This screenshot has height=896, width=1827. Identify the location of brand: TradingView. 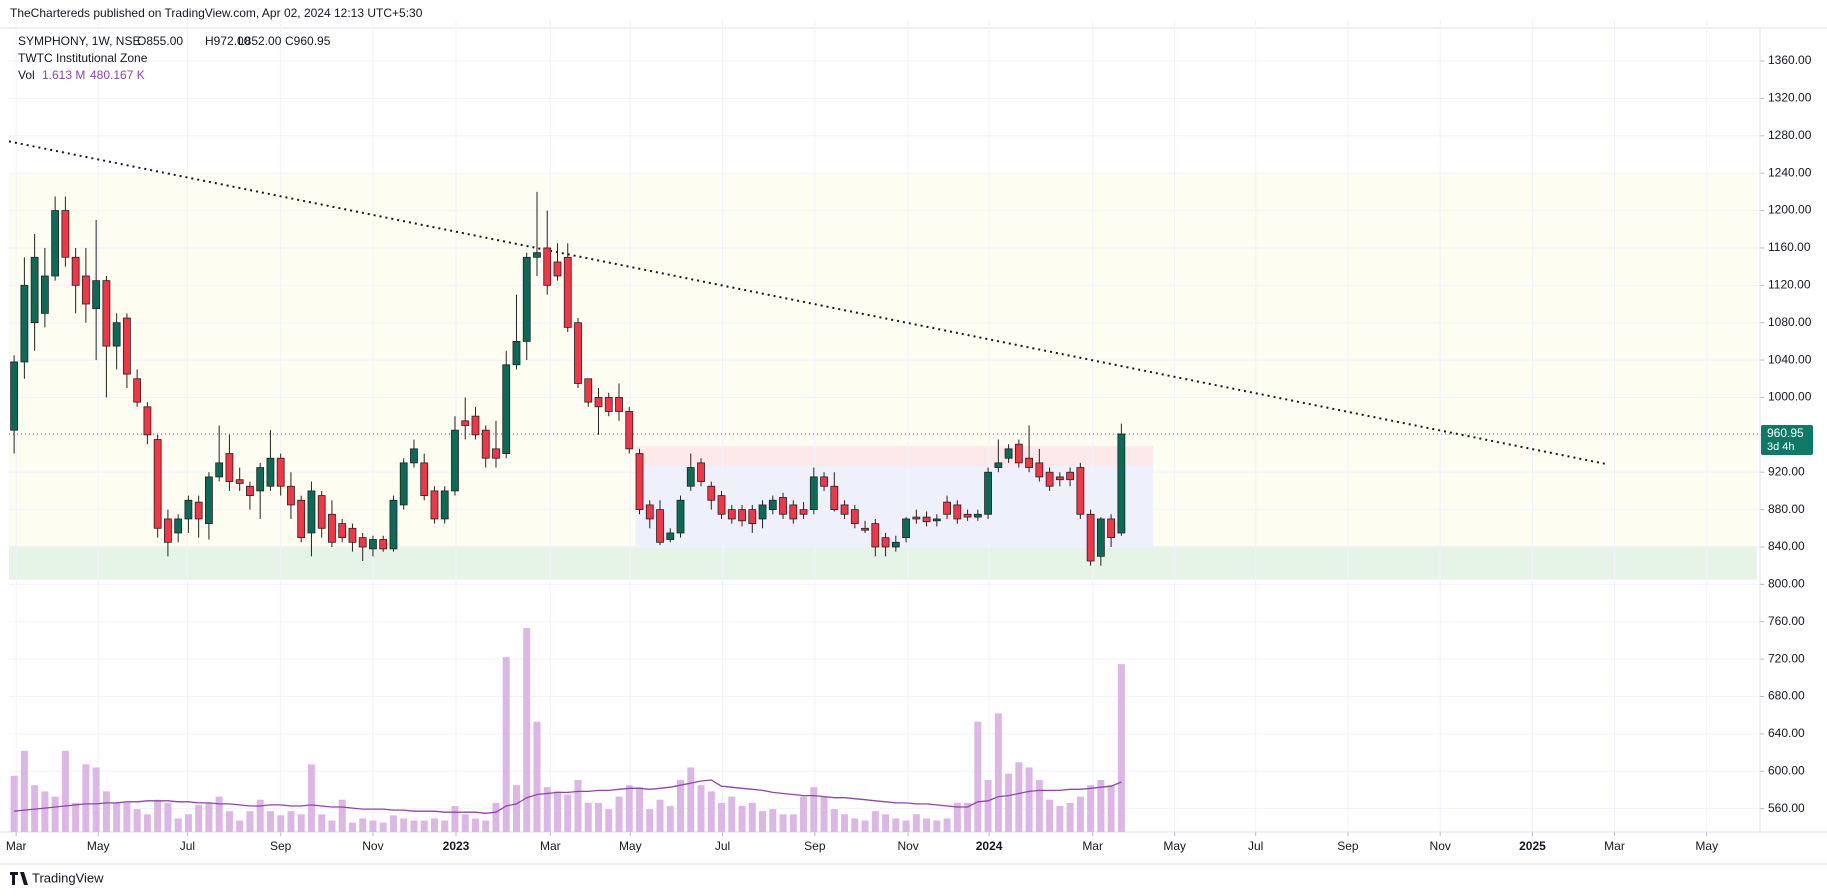
(68, 877).